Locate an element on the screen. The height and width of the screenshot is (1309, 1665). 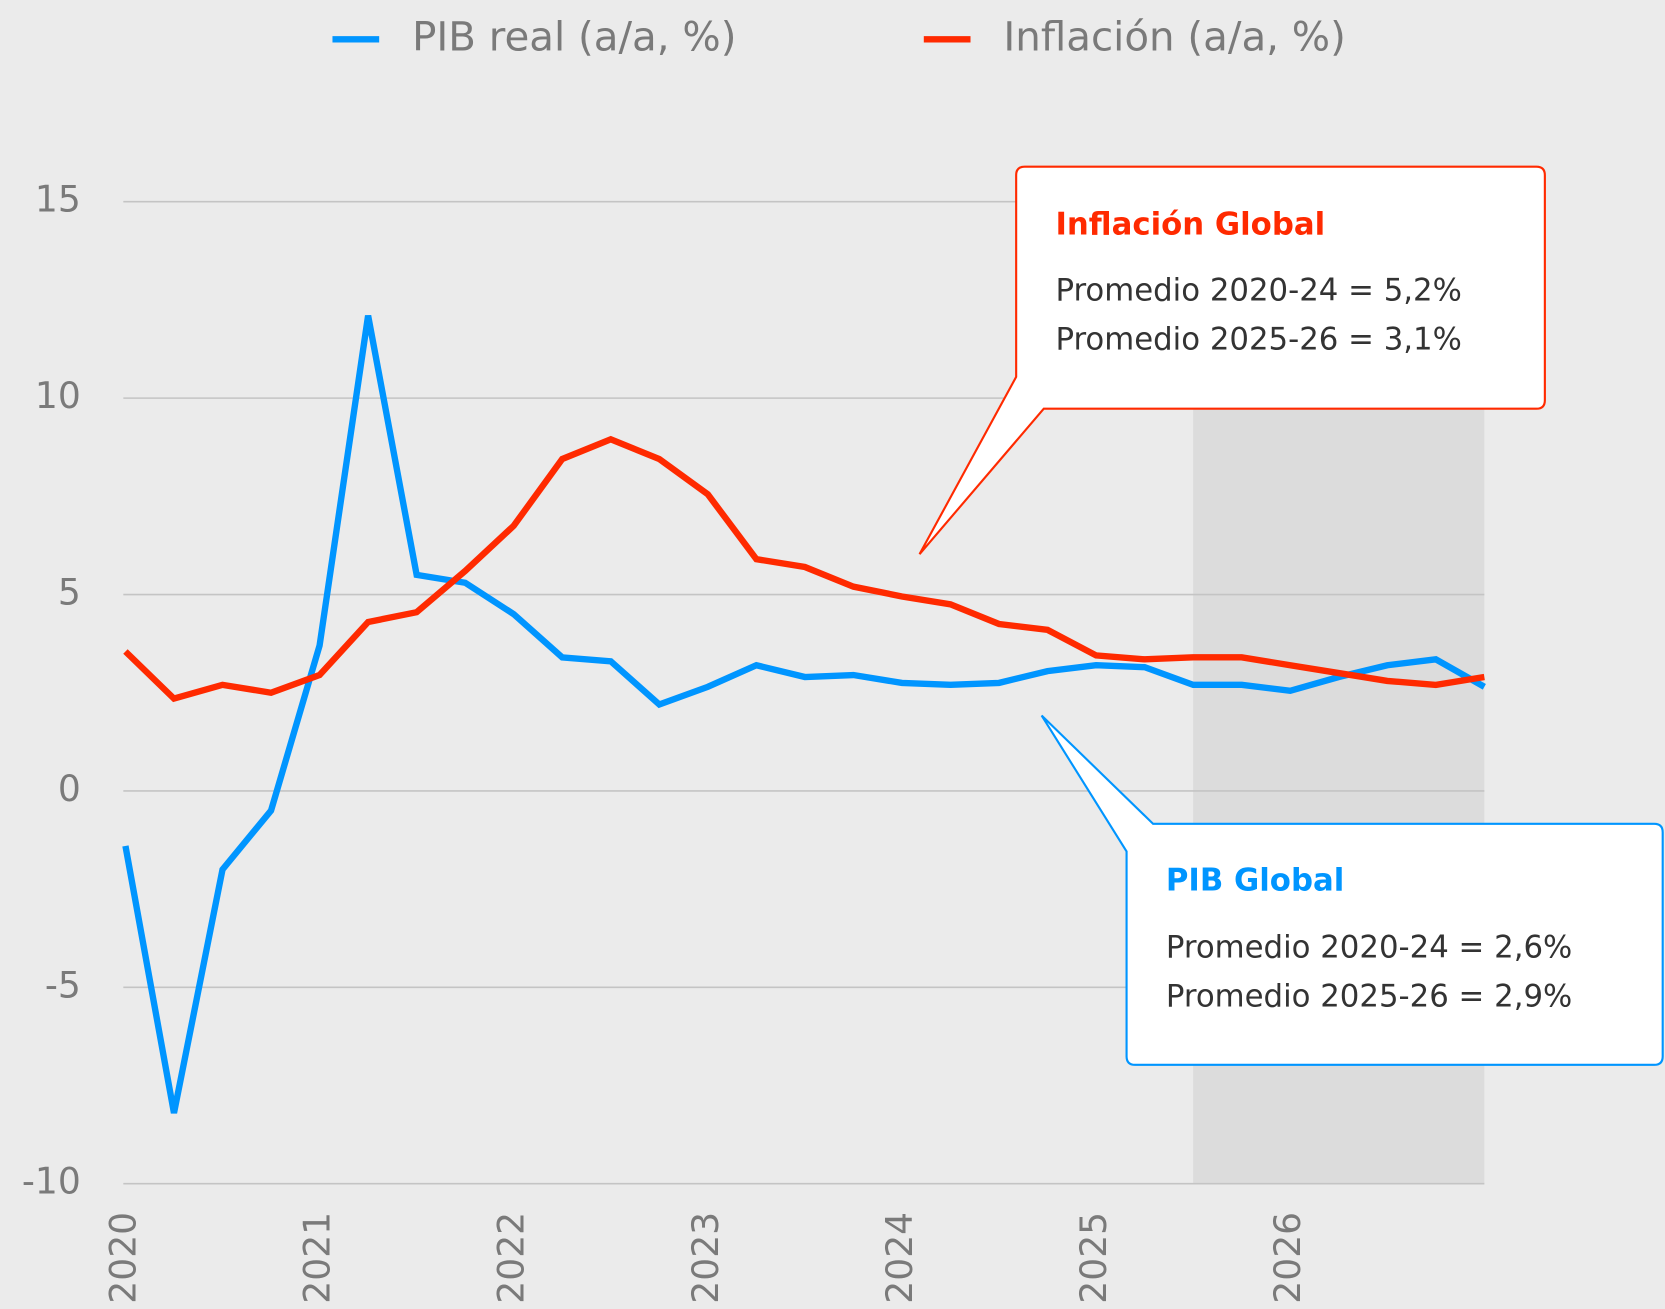
x-tick-label: 2022 is located at coordinates (512, 1258).